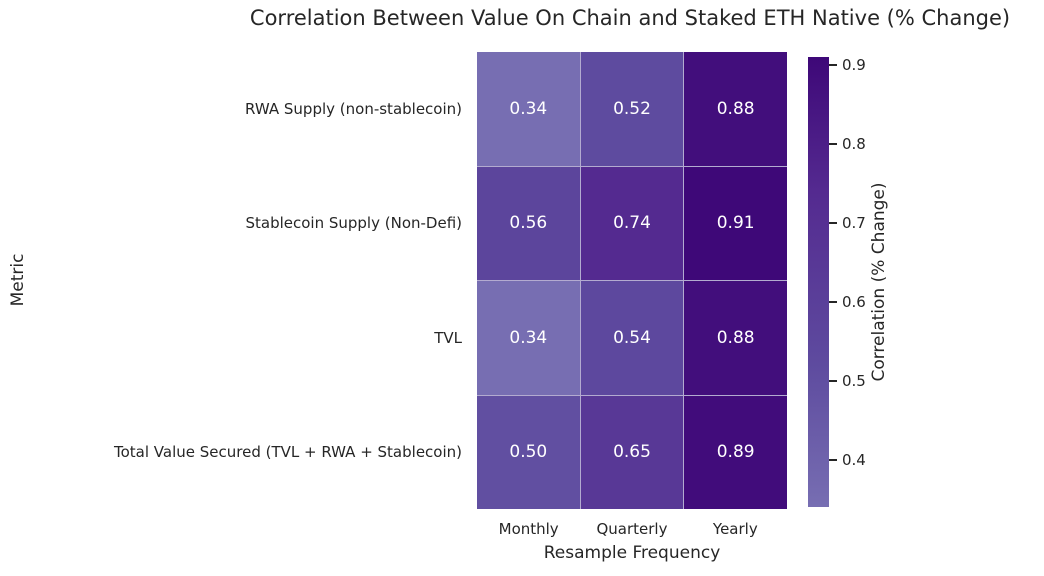  Describe the element at coordinates (854, 380) in the screenshot. I see `colorbar-tick-label: 0.5` at that location.